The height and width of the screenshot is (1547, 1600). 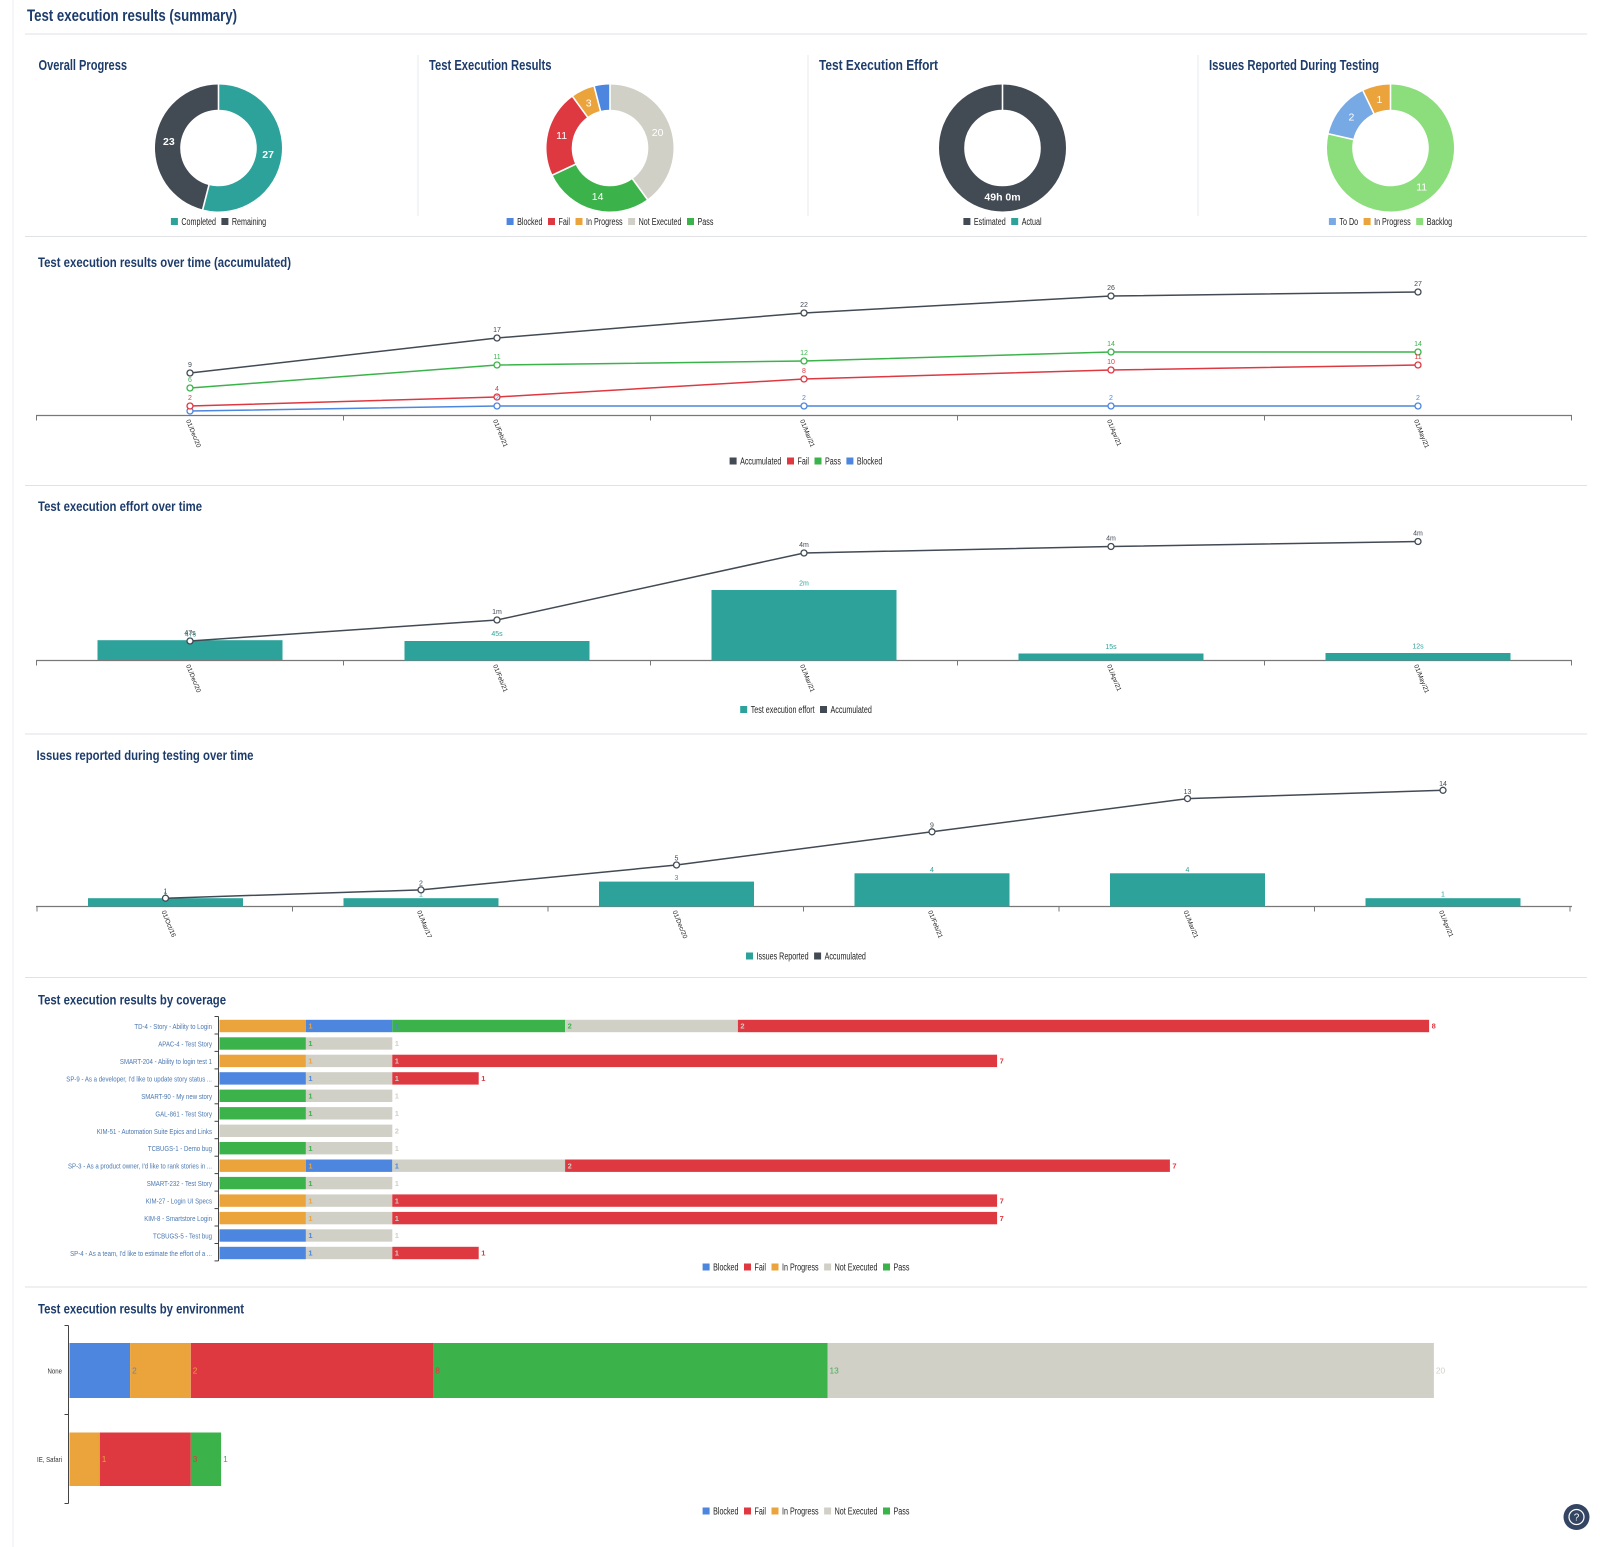 I want to click on svg-text: 5, so click(x=677, y=859).